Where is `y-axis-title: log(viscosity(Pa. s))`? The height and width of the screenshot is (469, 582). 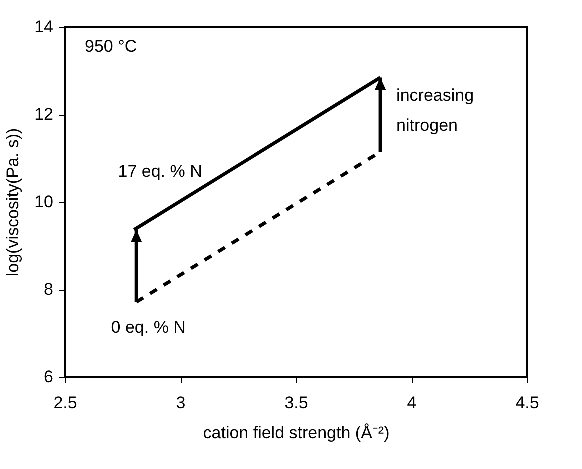
y-axis-title: log(viscosity(Pa. s)) is located at coordinates (13, 202).